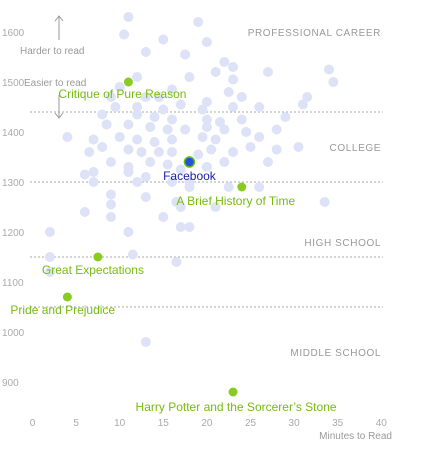 This screenshot has height=454, width=425. Describe the element at coordinates (164, 423) in the screenshot. I see `x-tick-label: 15` at that location.